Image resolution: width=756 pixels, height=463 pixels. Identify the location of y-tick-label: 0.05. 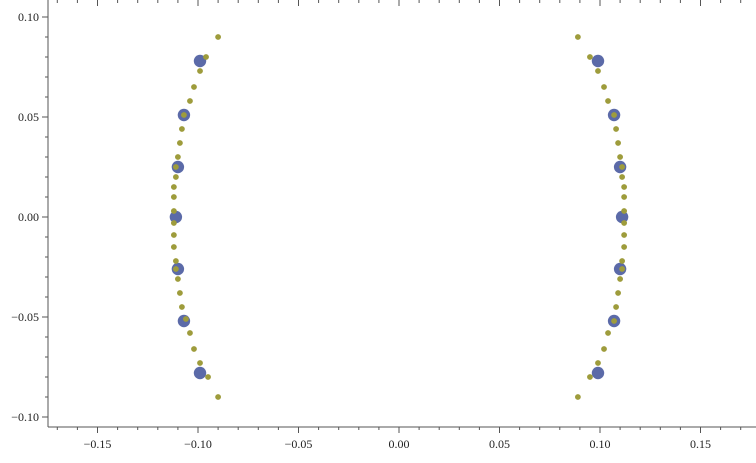
(28, 117).